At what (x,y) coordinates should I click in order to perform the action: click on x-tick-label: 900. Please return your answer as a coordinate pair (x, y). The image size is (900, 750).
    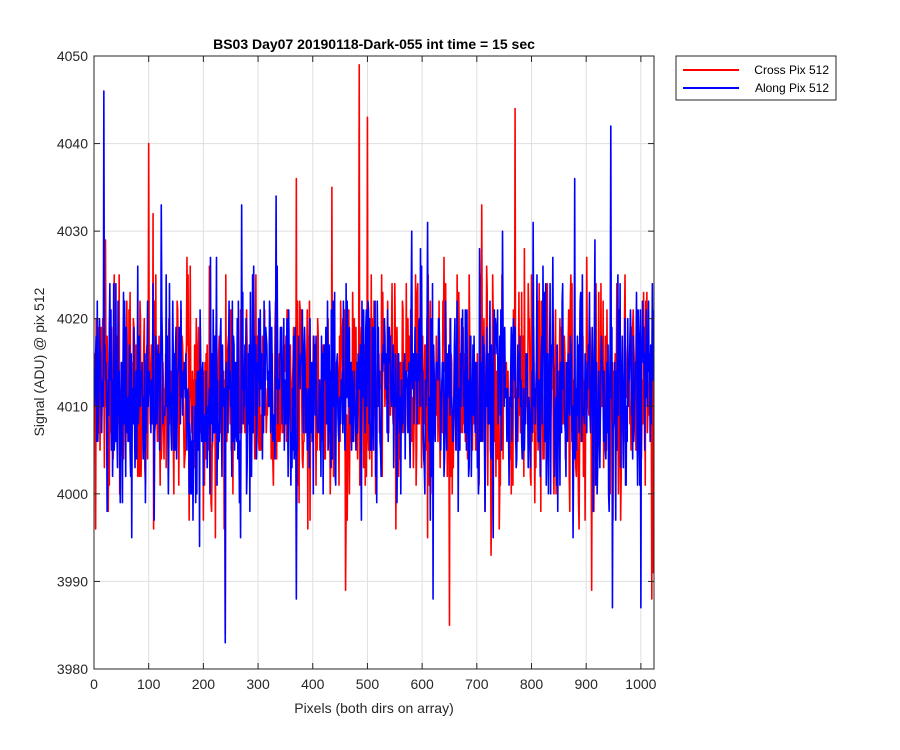
    Looking at the image, I should click on (587, 684).